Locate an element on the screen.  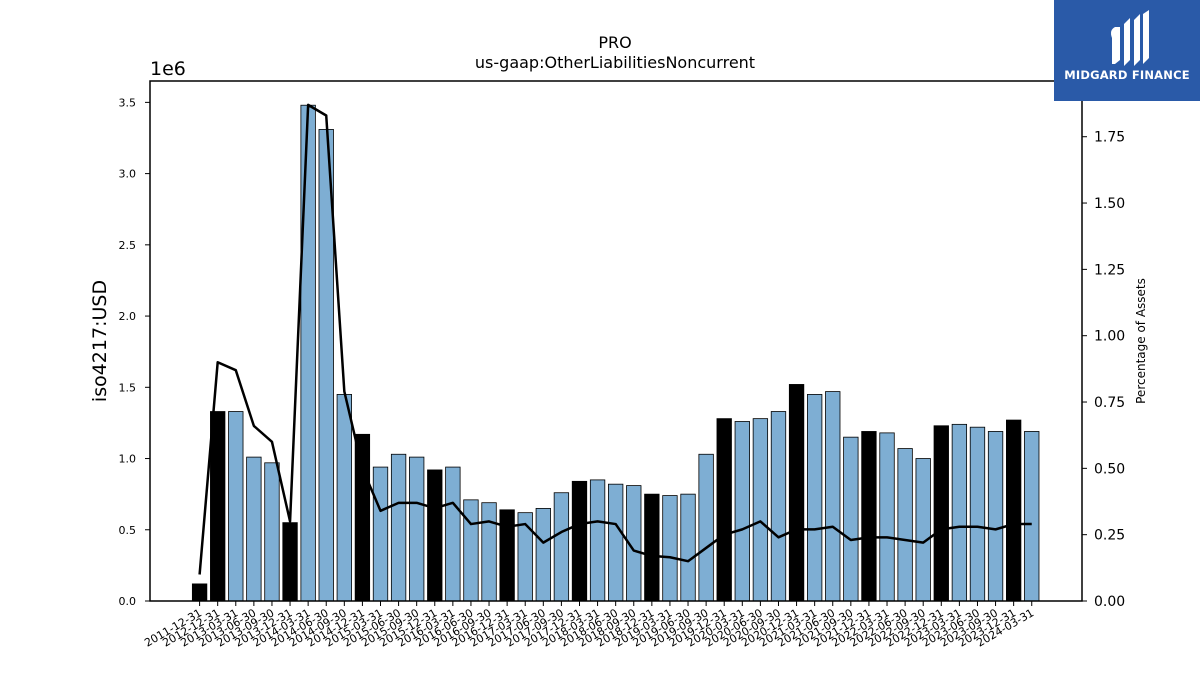
y2-tick-label: 0.25 is located at coordinates (1109, 536).